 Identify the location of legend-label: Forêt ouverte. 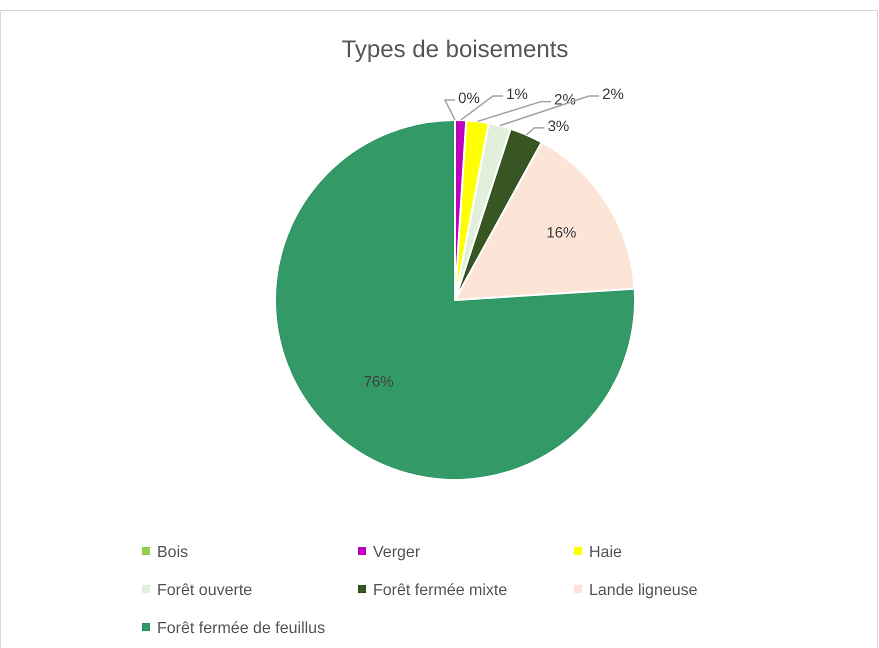
(204, 590).